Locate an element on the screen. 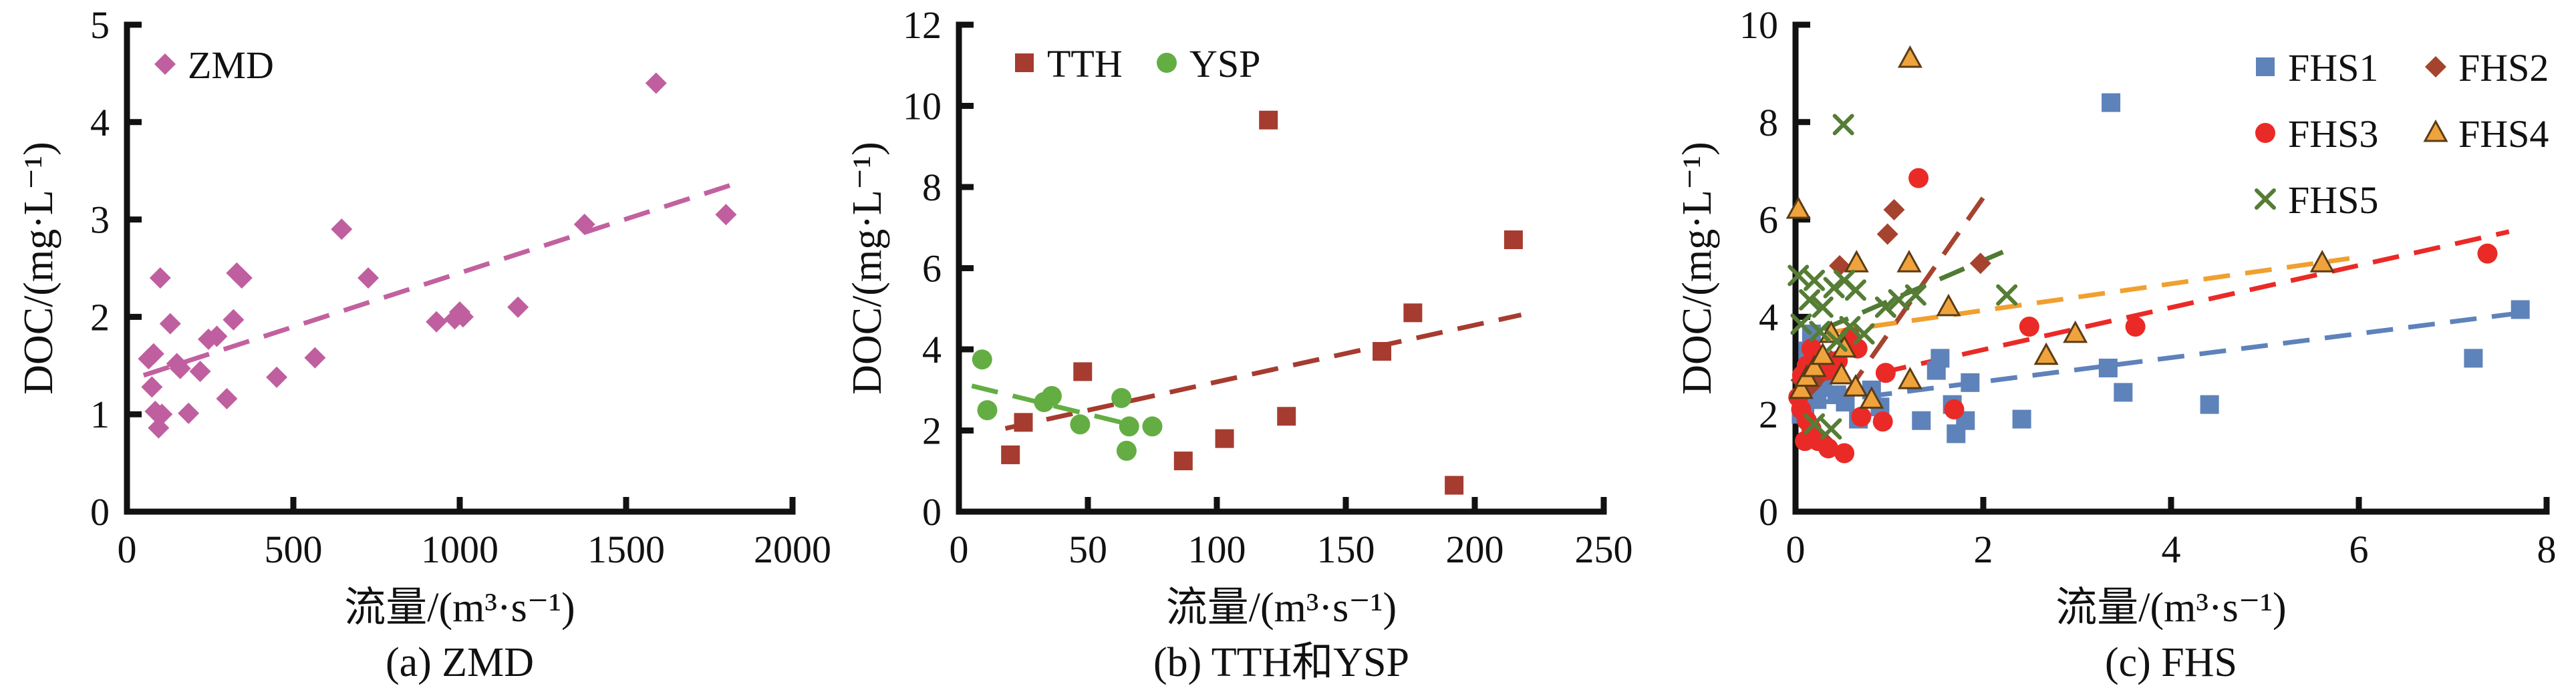 The width and height of the screenshot is (2576, 694). legend-item-FHS3: FHS3 is located at coordinates (2316, 134).